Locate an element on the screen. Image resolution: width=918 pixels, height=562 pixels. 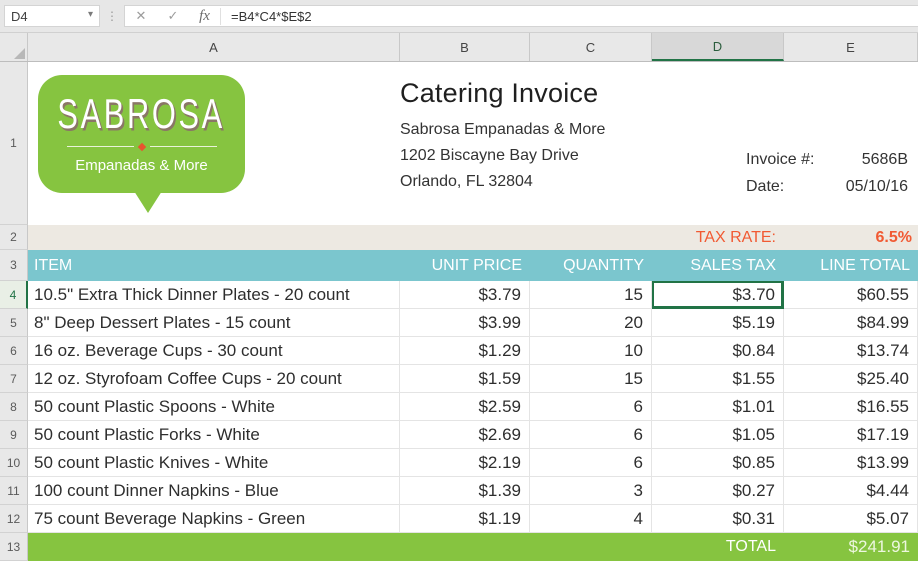
line-total-cell: $60.55 is located at coordinates (851, 295).